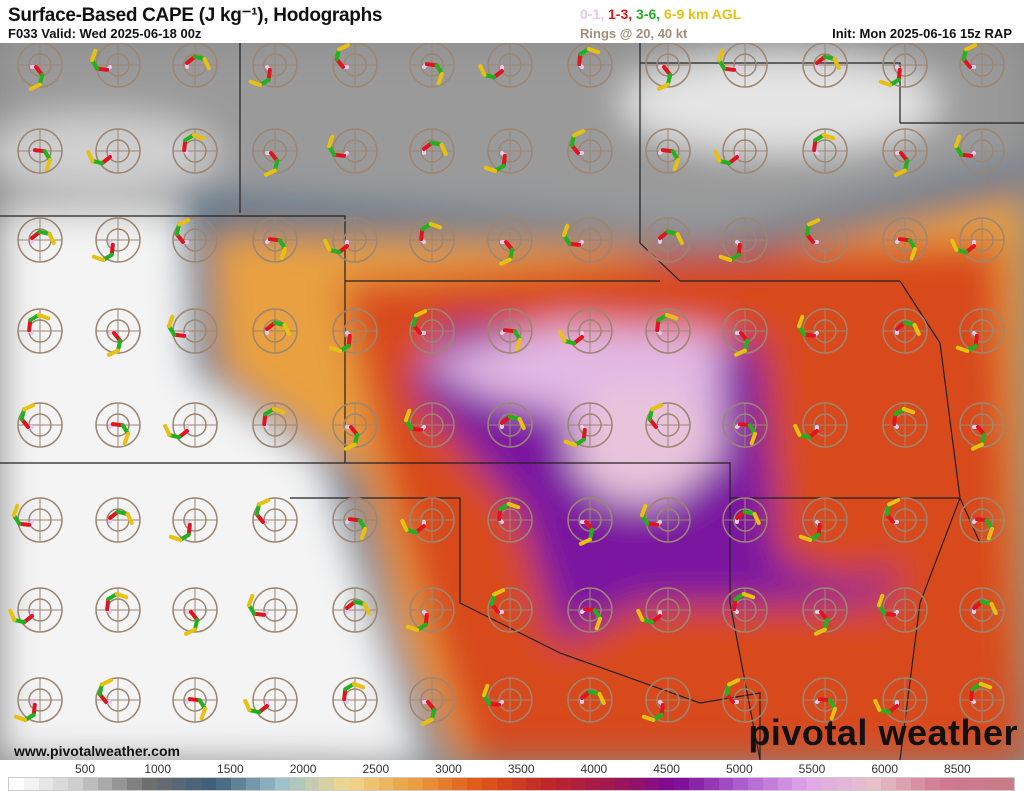 The image size is (1024, 791). I want to click on colorbar-label: 8500, so click(957, 769).